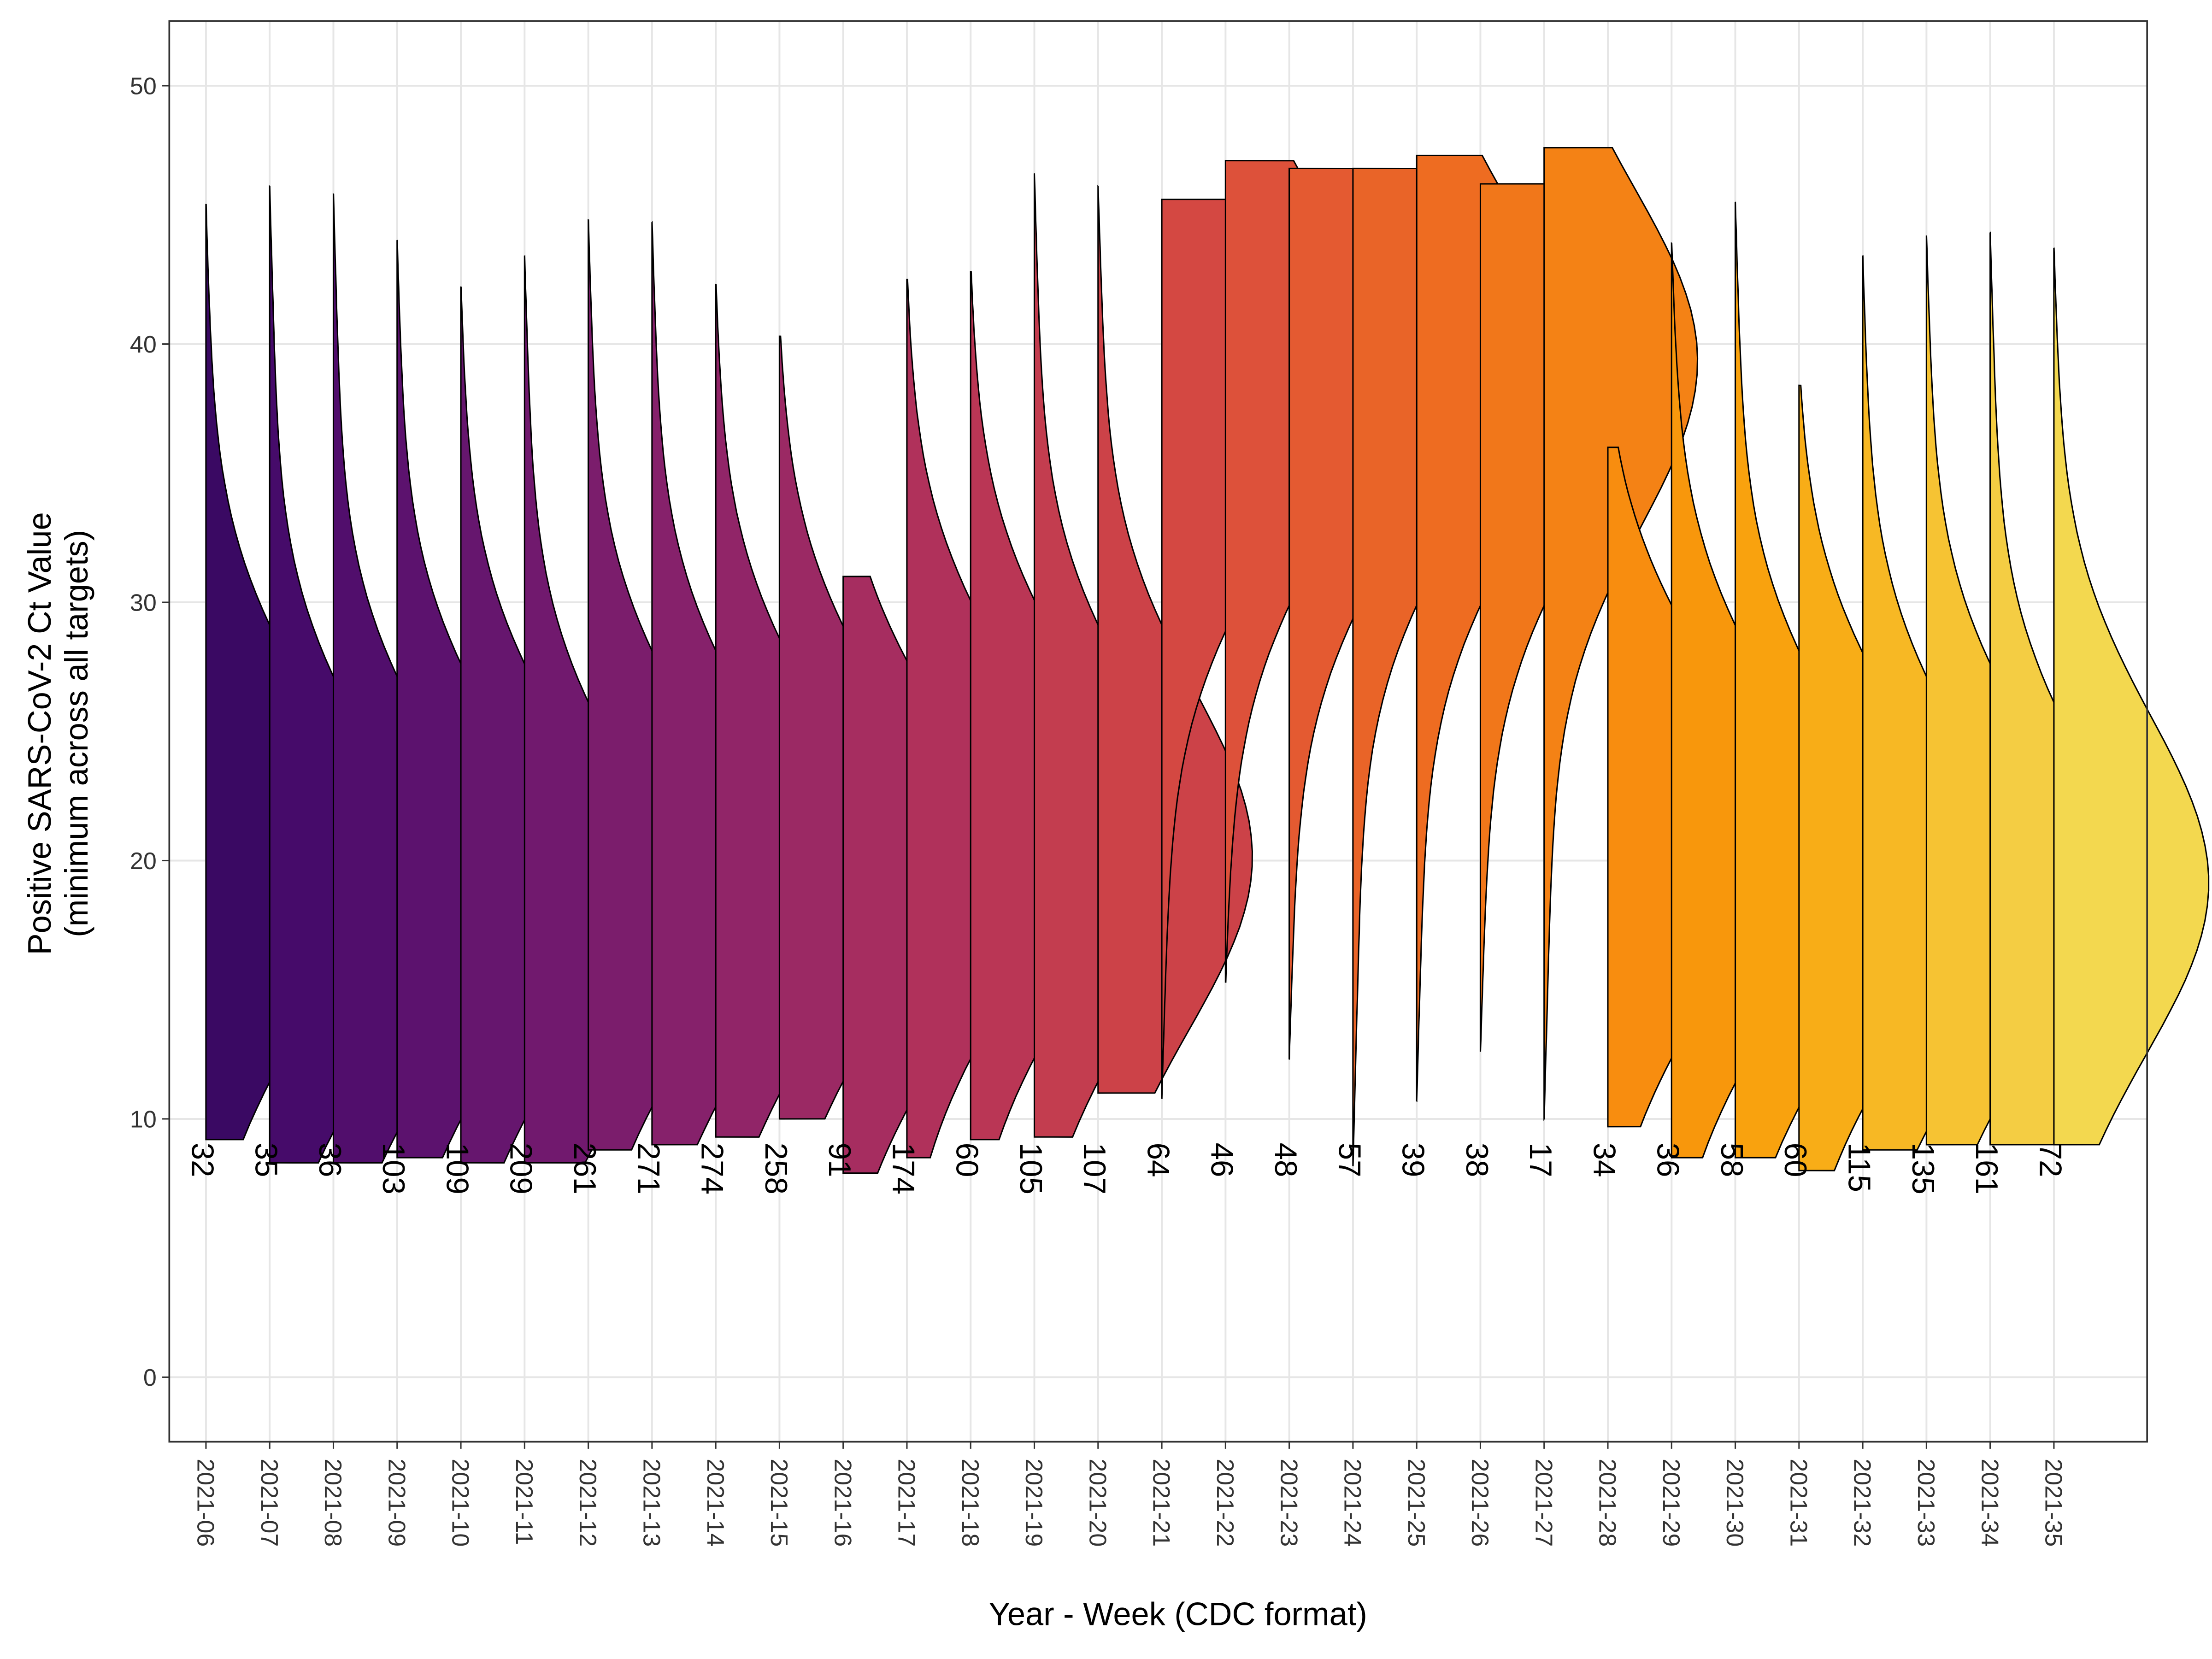  I want to click on x-tick-label: 2021-21, so click(1161, 1503).